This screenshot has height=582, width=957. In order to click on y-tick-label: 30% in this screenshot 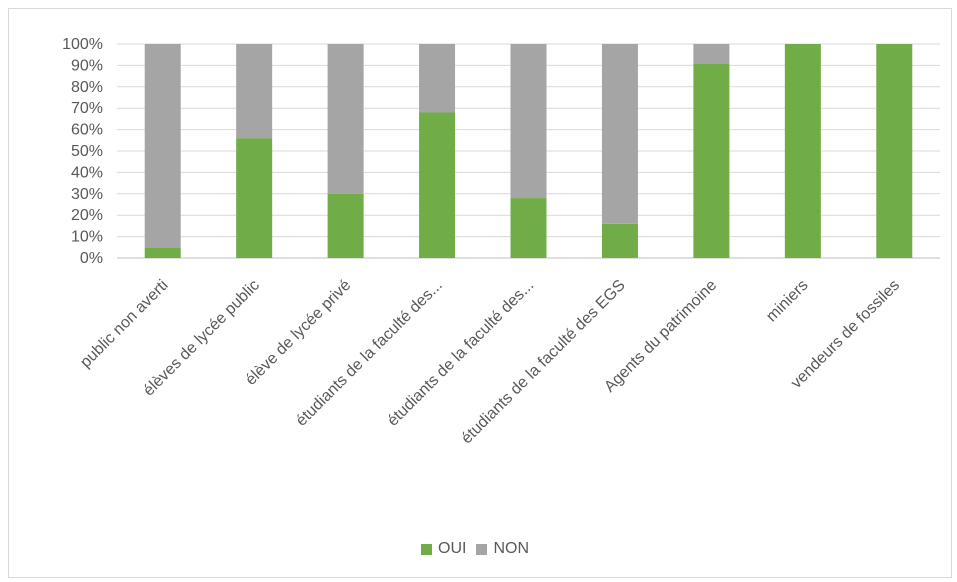, I will do `click(87, 194)`.